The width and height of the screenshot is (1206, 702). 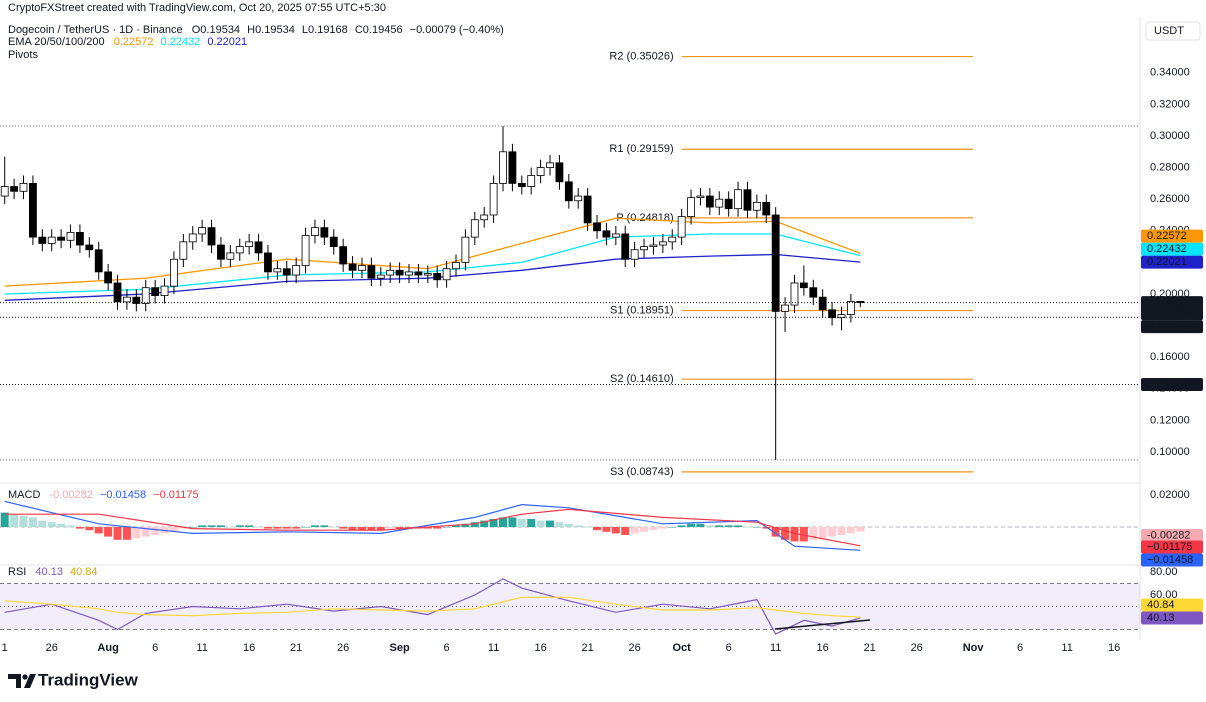 What do you see at coordinates (49, 572) in the screenshot?
I see `rsi-value: 40.13` at bounding box center [49, 572].